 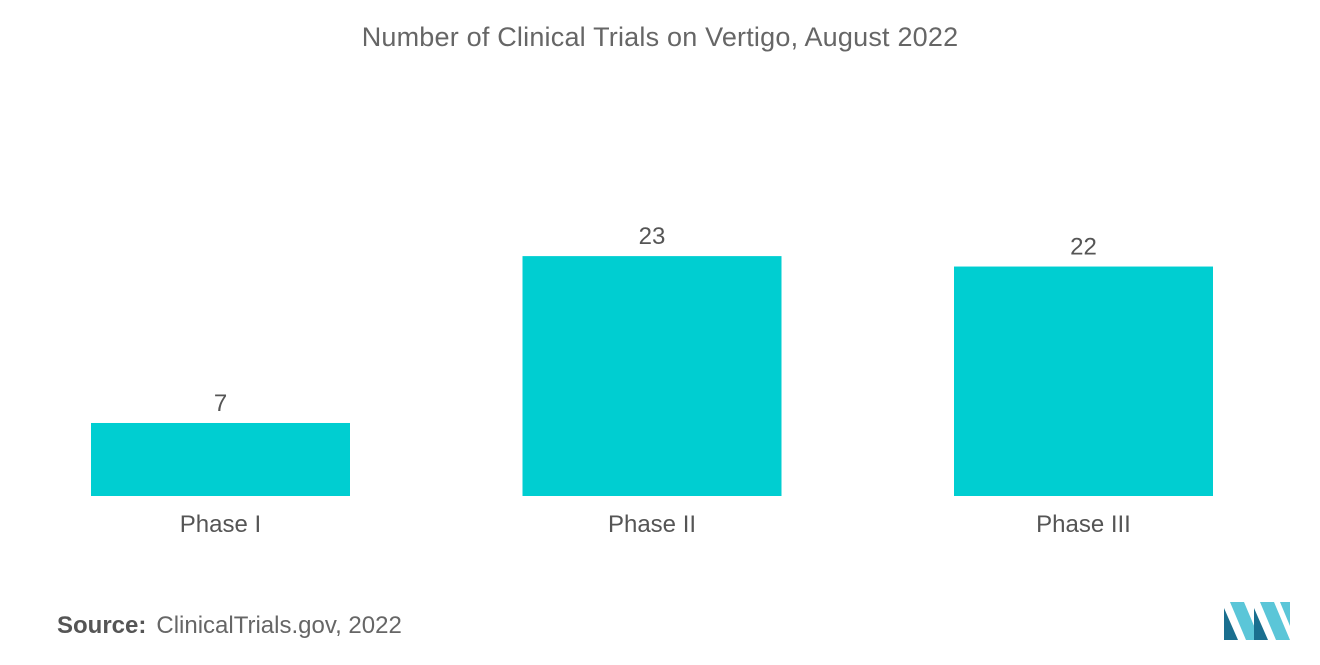 What do you see at coordinates (102, 625) in the screenshot?
I see `source-label: Source:` at bounding box center [102, 625].